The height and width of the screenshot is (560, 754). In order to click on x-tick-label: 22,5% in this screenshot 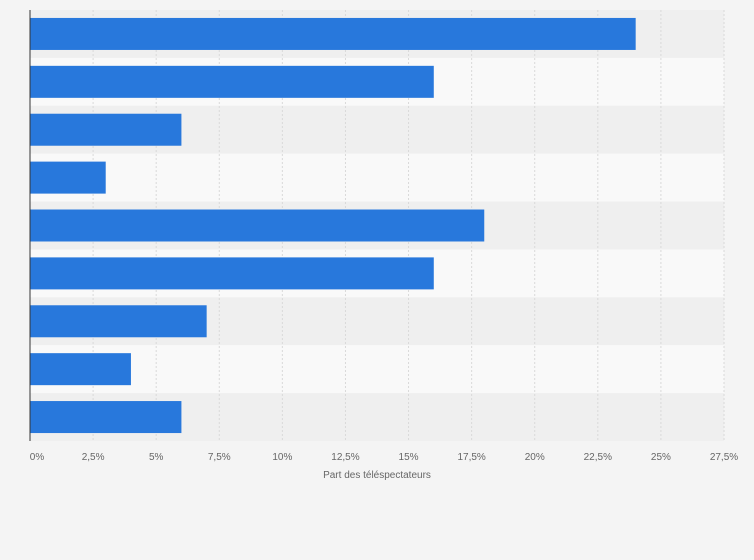, I will do `click(598, 457)`.